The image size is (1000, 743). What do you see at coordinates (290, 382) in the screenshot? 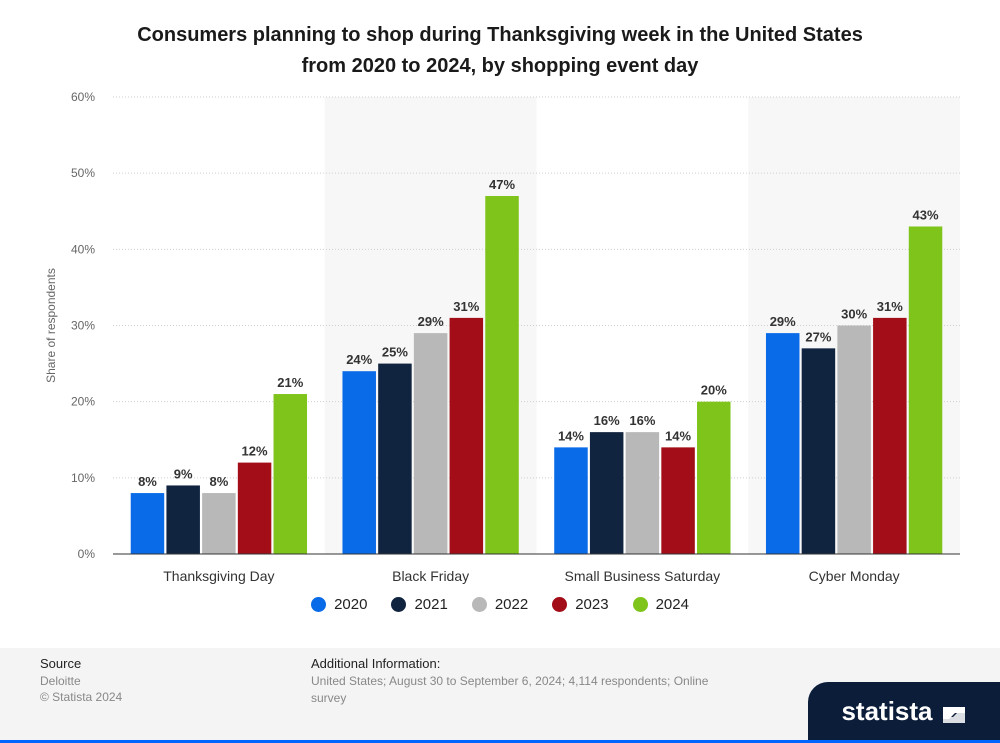
I see `data-label: 21%` at bounding box center [290, 382].